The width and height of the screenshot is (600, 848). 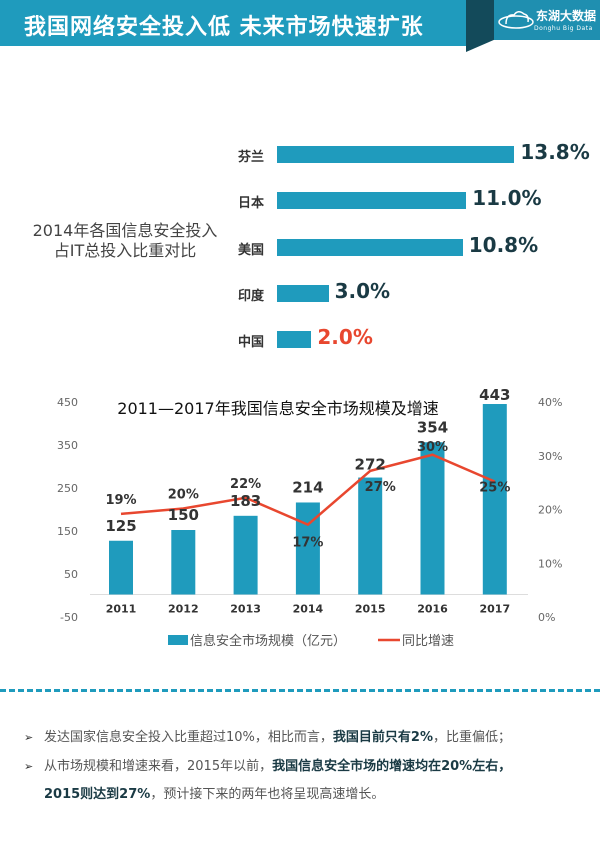 What do you see at coordinates (345, 337) in the screenshot?
I see `value-label: 2.0%` at bounding box center [345, 337].